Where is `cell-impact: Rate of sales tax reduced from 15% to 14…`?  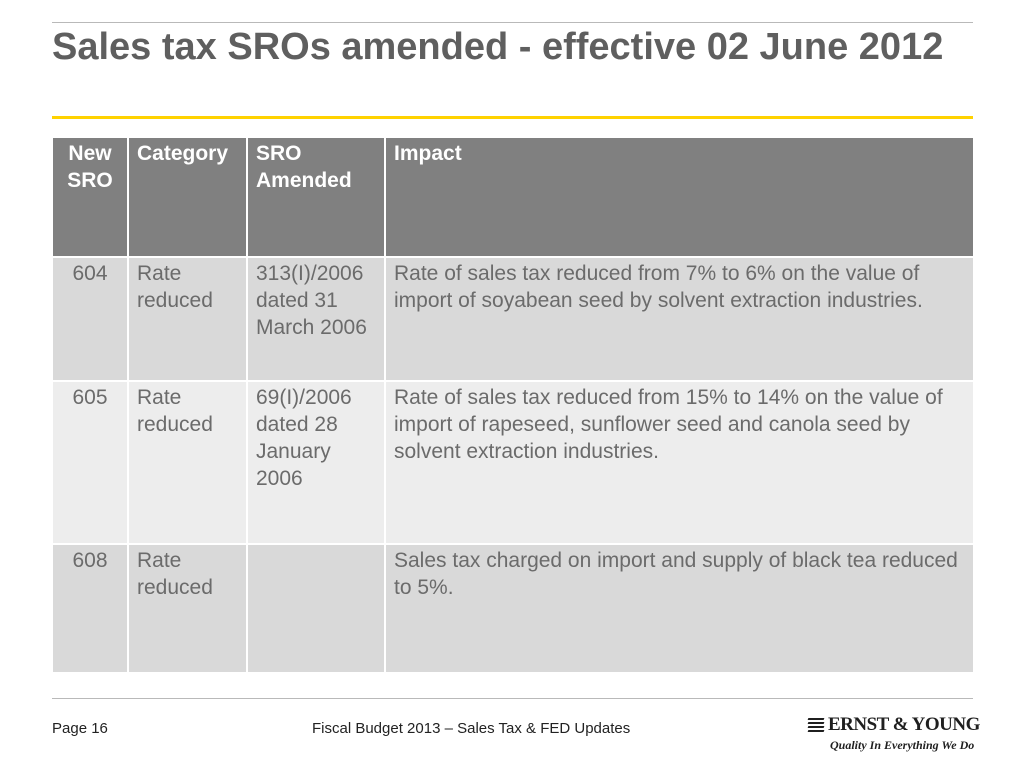
cell-impact: Rate of sales tax reduced from 15% to 14… is located at coordinates (679, 462).